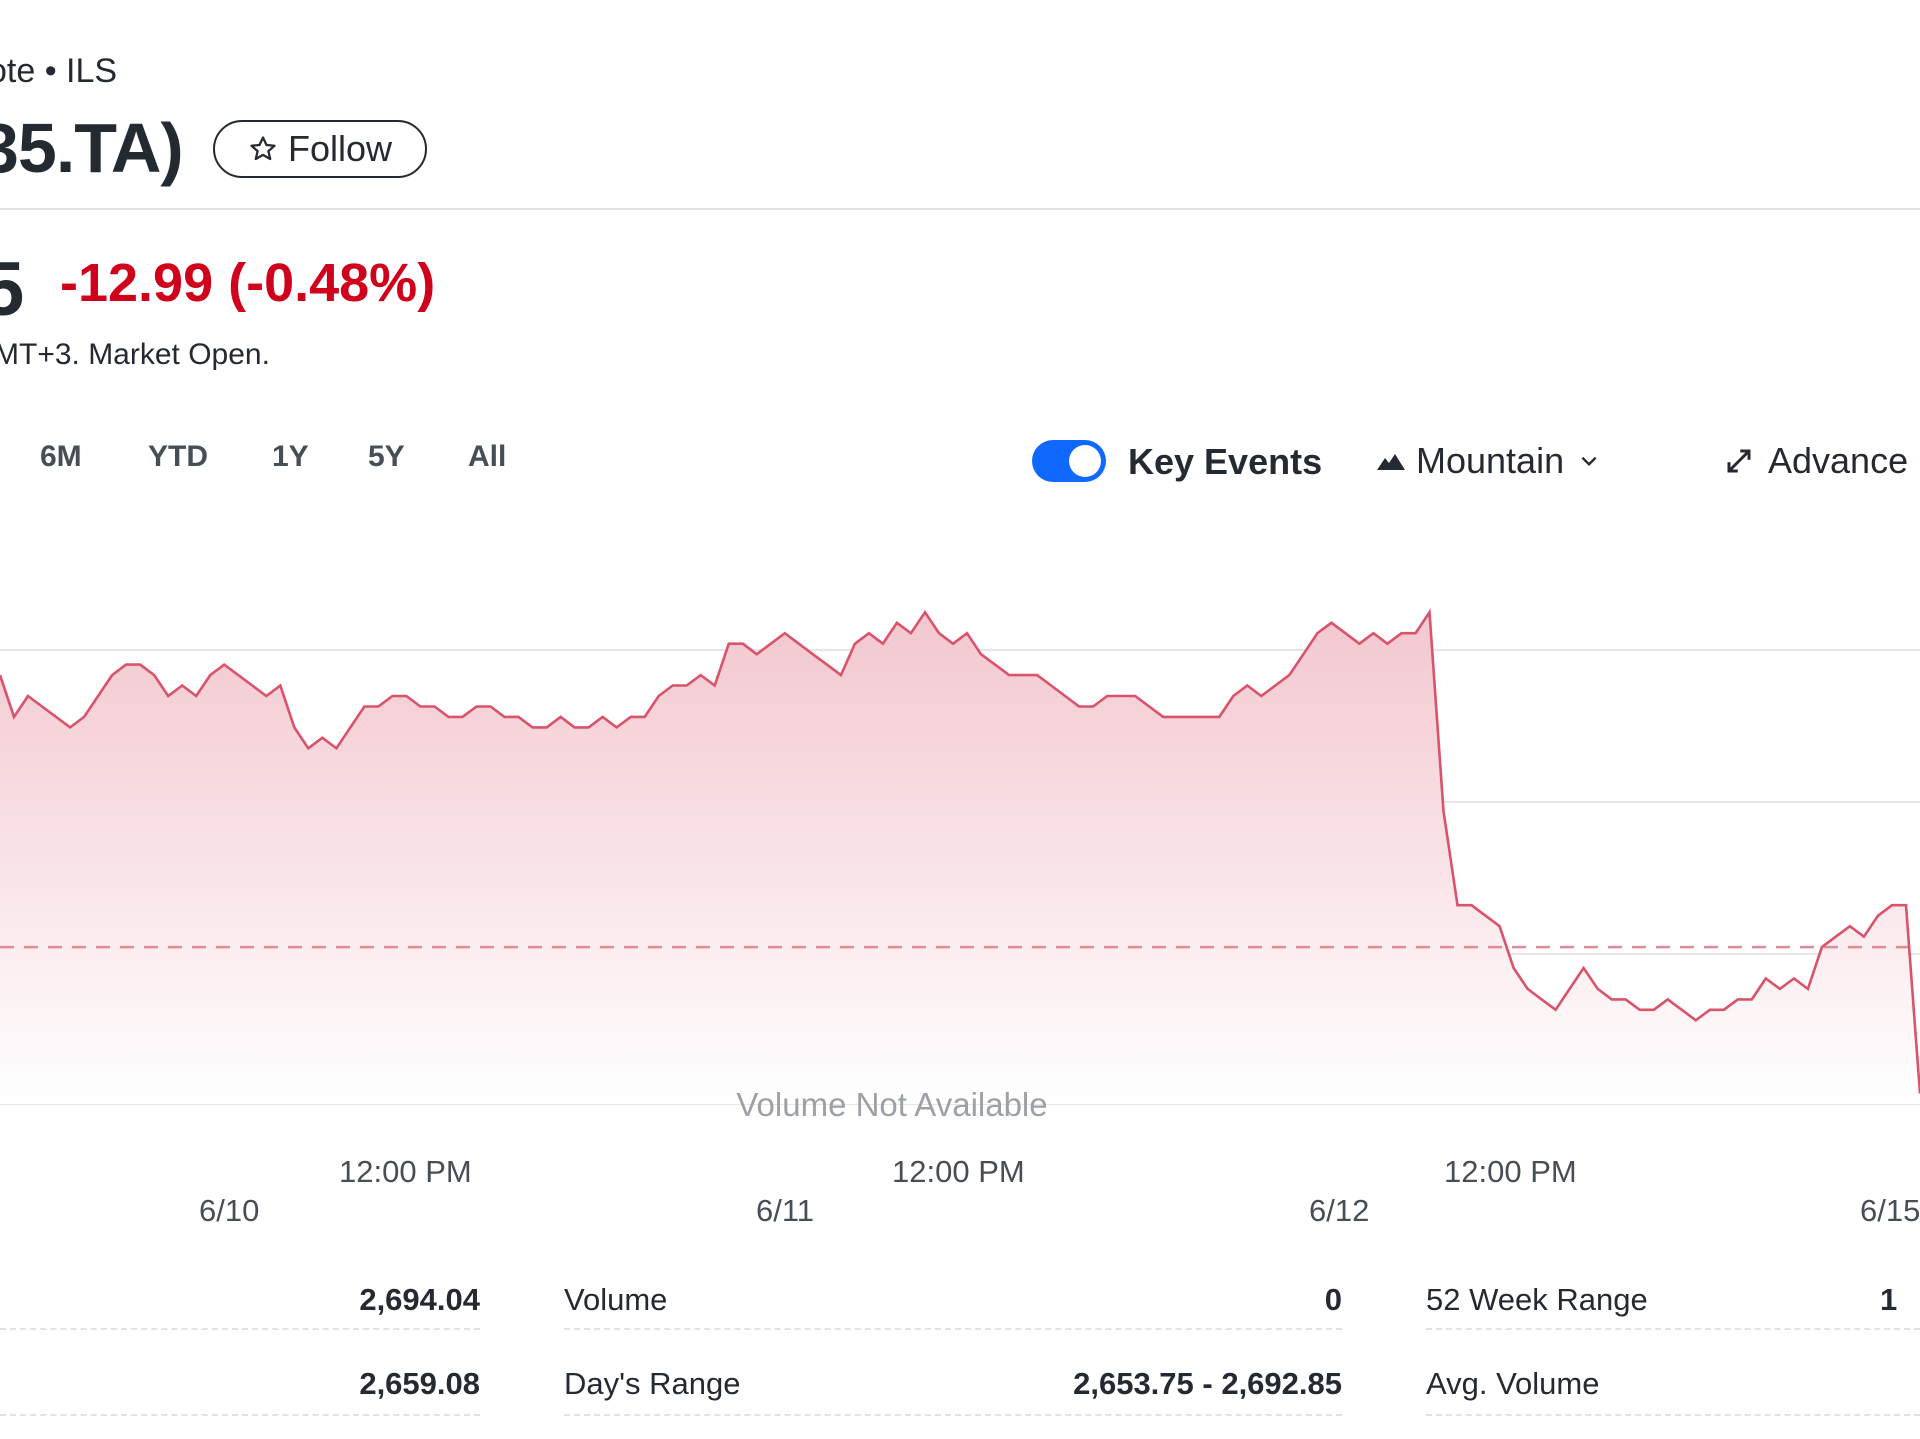 The width and height of the screenshot is (1920, 1439). What do you see at coordinates (386, 456) in the screenshot?
I see `range-5y-button: 5Y` at bounding box center [386, 456].